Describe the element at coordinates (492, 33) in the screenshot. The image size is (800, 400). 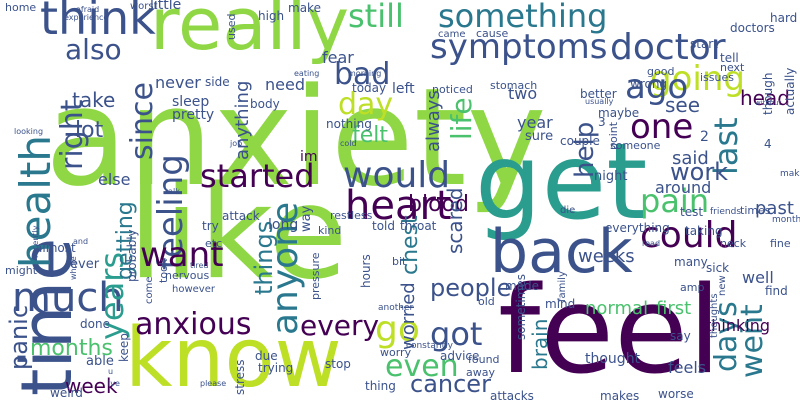
I see `word-cause: cause` at that location.